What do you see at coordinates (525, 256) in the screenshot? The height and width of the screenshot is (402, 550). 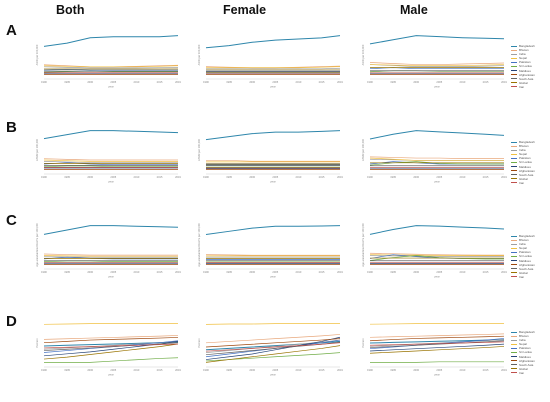 I see `legend-label: Sri Lanka` at bounding box center [525, 256].